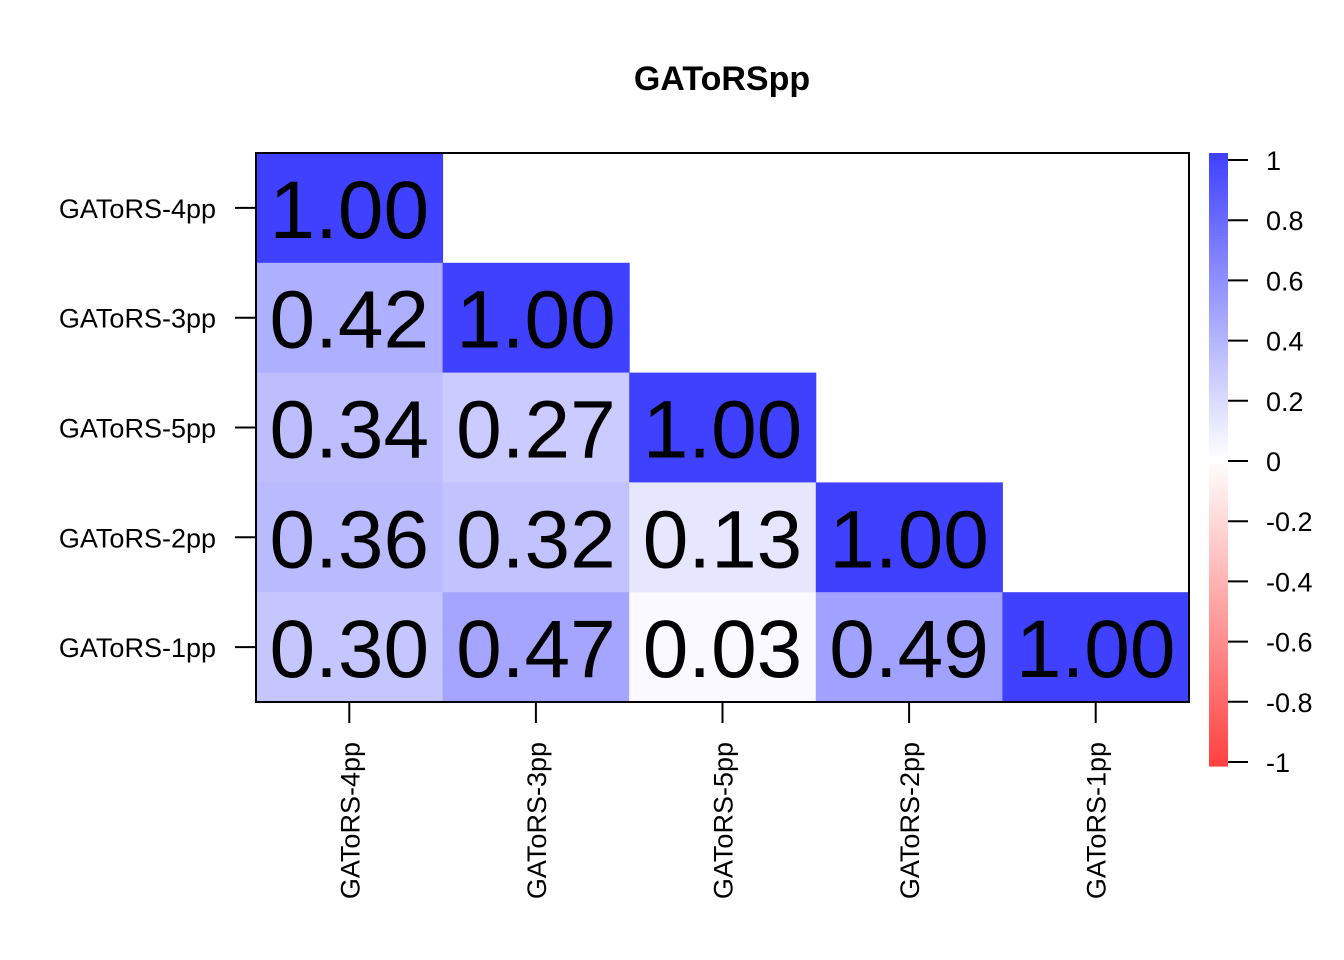  What do you see at coordinates (1261, 462) in the screenshot?
I see `color-legend: 1 0.8 0.6 0.4 0.2 0 -0.2 -0.4 -0.6 -0.8 -1` at bounding box center [1261, 462].